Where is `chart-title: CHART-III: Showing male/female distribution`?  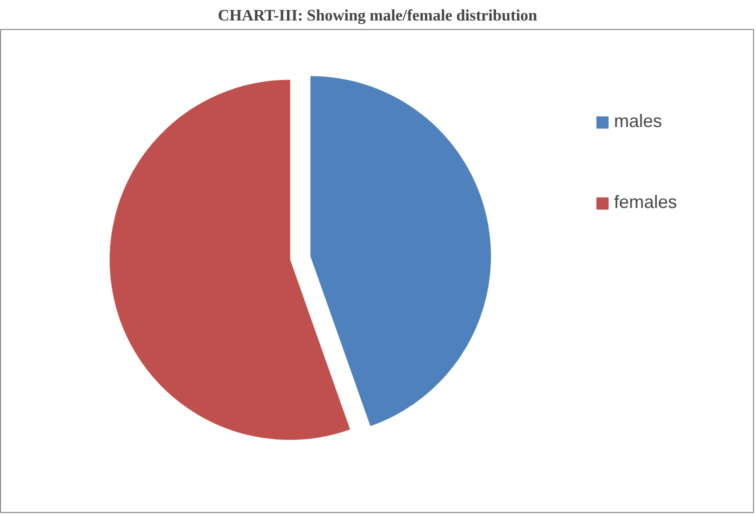
chart-title: CHART-III: Showing male/female distribution is located at coordinates (378, 16).